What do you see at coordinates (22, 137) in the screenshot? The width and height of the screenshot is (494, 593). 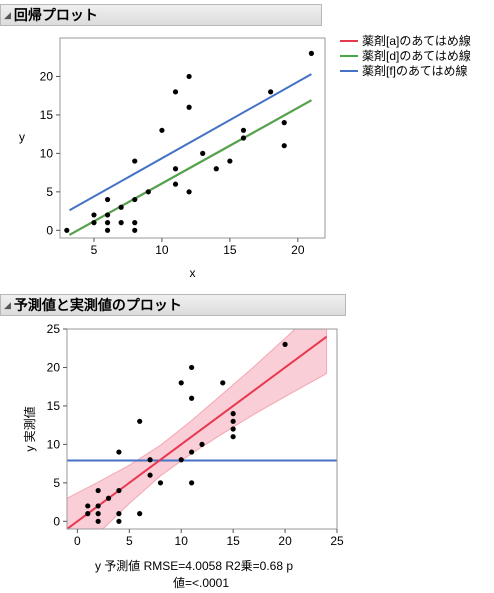 I see `y-axis-label: y` at bounding box center [22, 137].